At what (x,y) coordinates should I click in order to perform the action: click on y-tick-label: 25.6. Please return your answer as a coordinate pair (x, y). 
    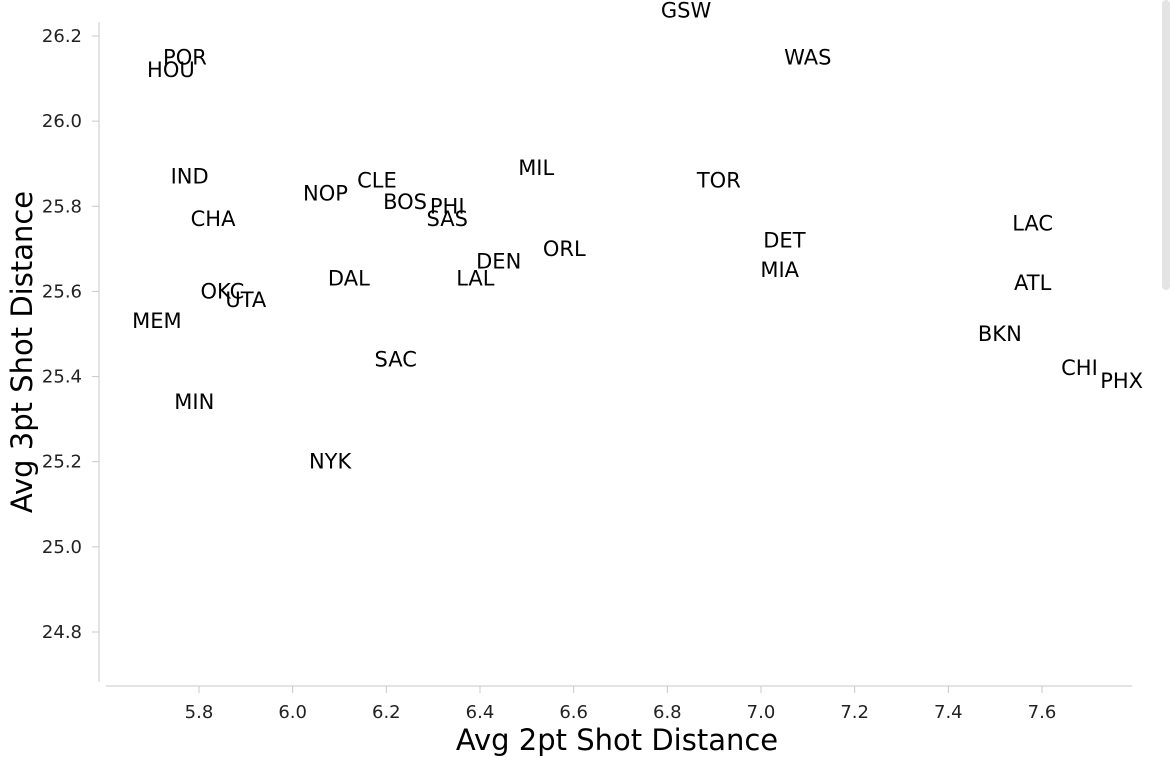
    Looking at the image, I should click on (62, 291).